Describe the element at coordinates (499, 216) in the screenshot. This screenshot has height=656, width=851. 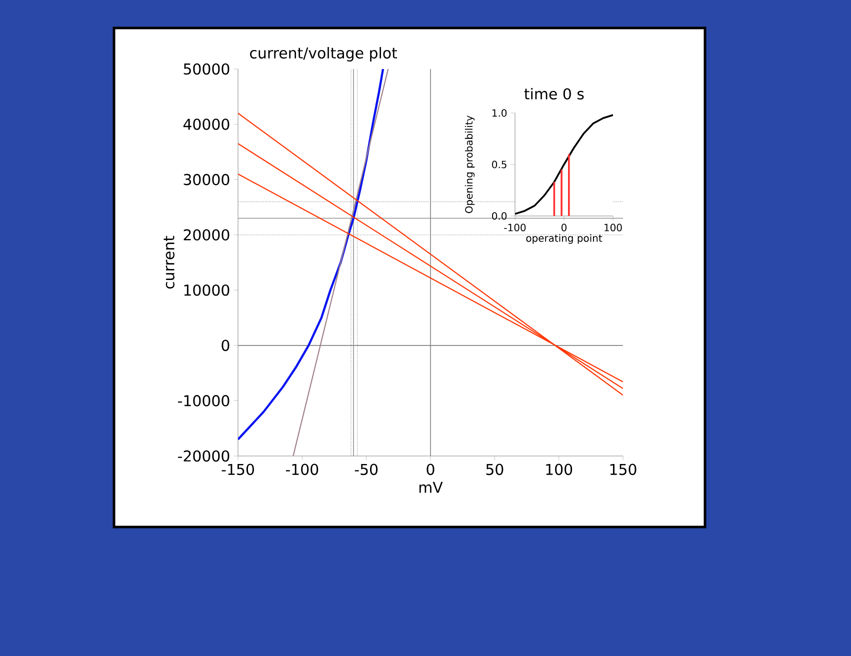
I see `y-tick-label: 0.0` at that location.